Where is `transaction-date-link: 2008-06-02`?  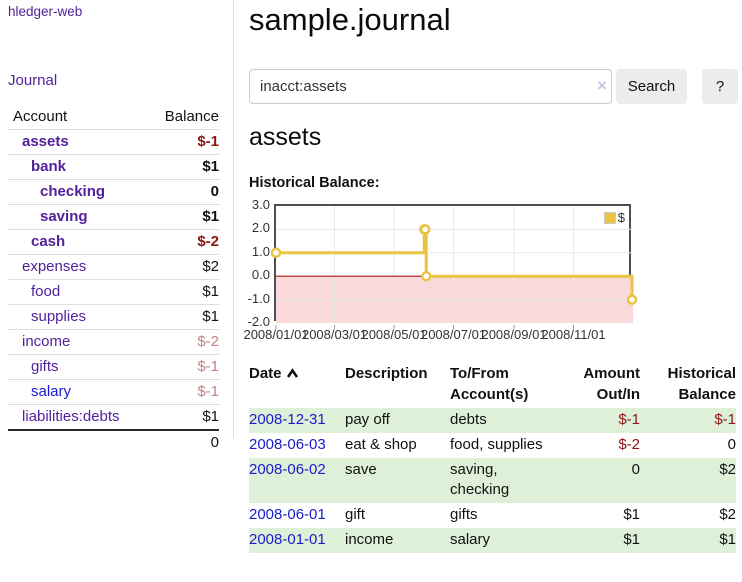 transaction-date-link: 2008-06-02 is located at coordinates (287, 469).